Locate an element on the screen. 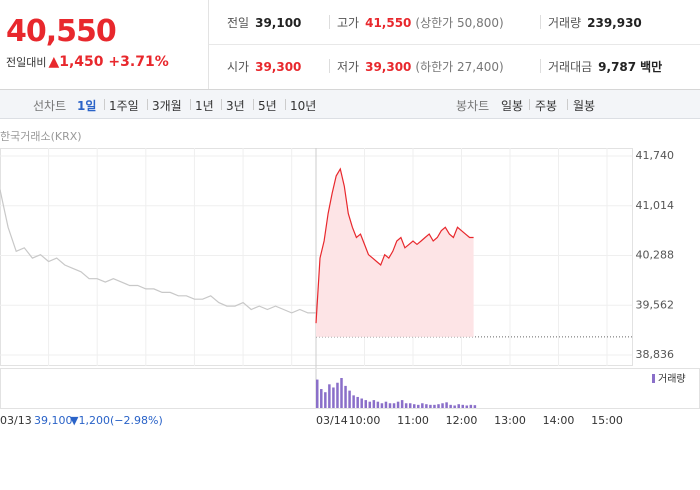 This screenshot has width=700, height=490. x-tick-label: 13:00 is located at coordinates (510, 420).